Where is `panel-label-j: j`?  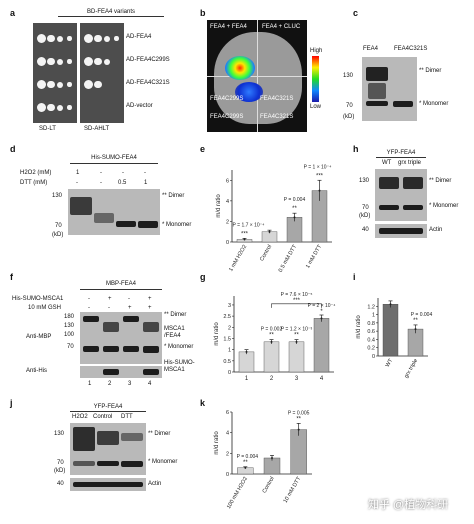 panel-label-j: j is located at coordinates (11, 403).